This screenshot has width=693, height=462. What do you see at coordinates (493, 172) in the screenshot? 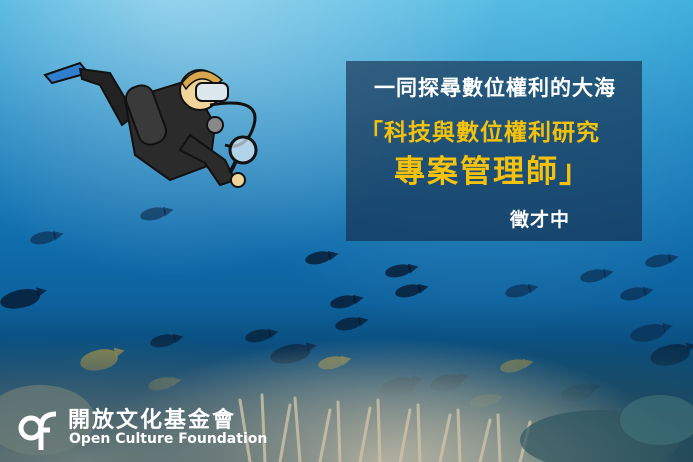
I see `headline-job-title: 專案管理師」` at bounding box center [493, 172].